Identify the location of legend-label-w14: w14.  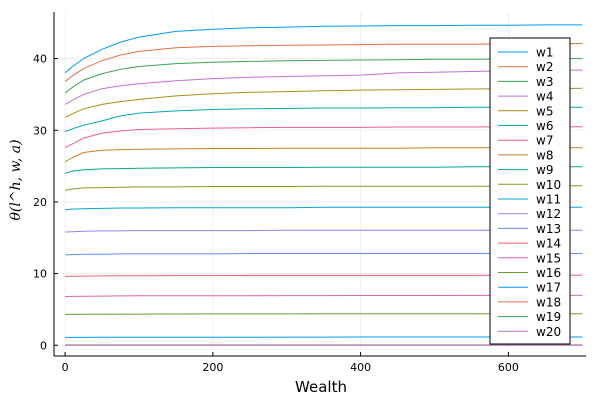
(548, 244).